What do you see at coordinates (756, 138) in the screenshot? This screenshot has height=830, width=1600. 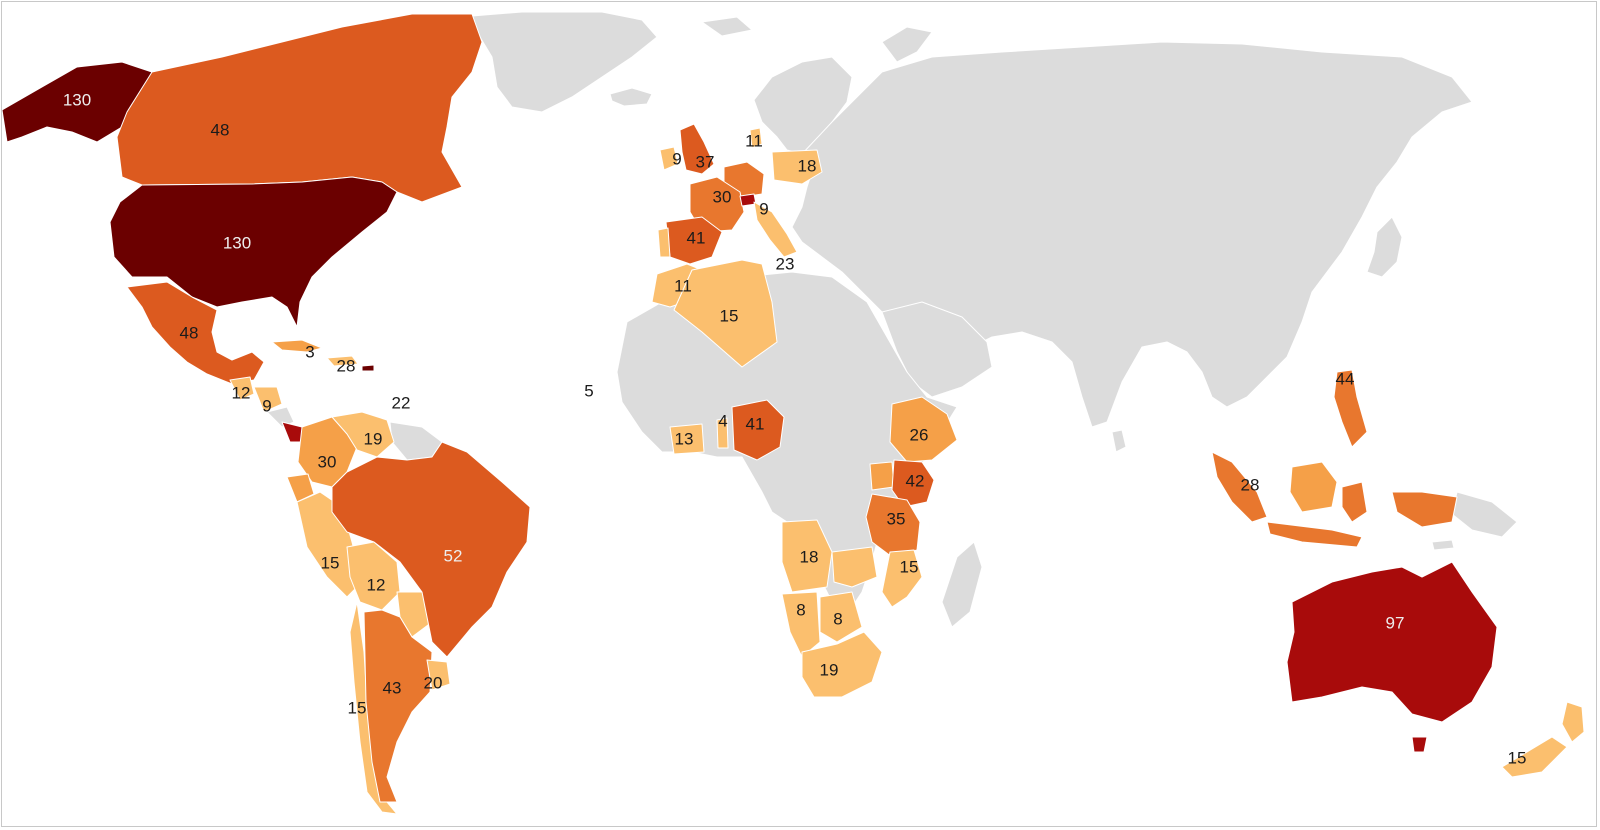 I see `country-denmark` at bounding box center [756, 138].